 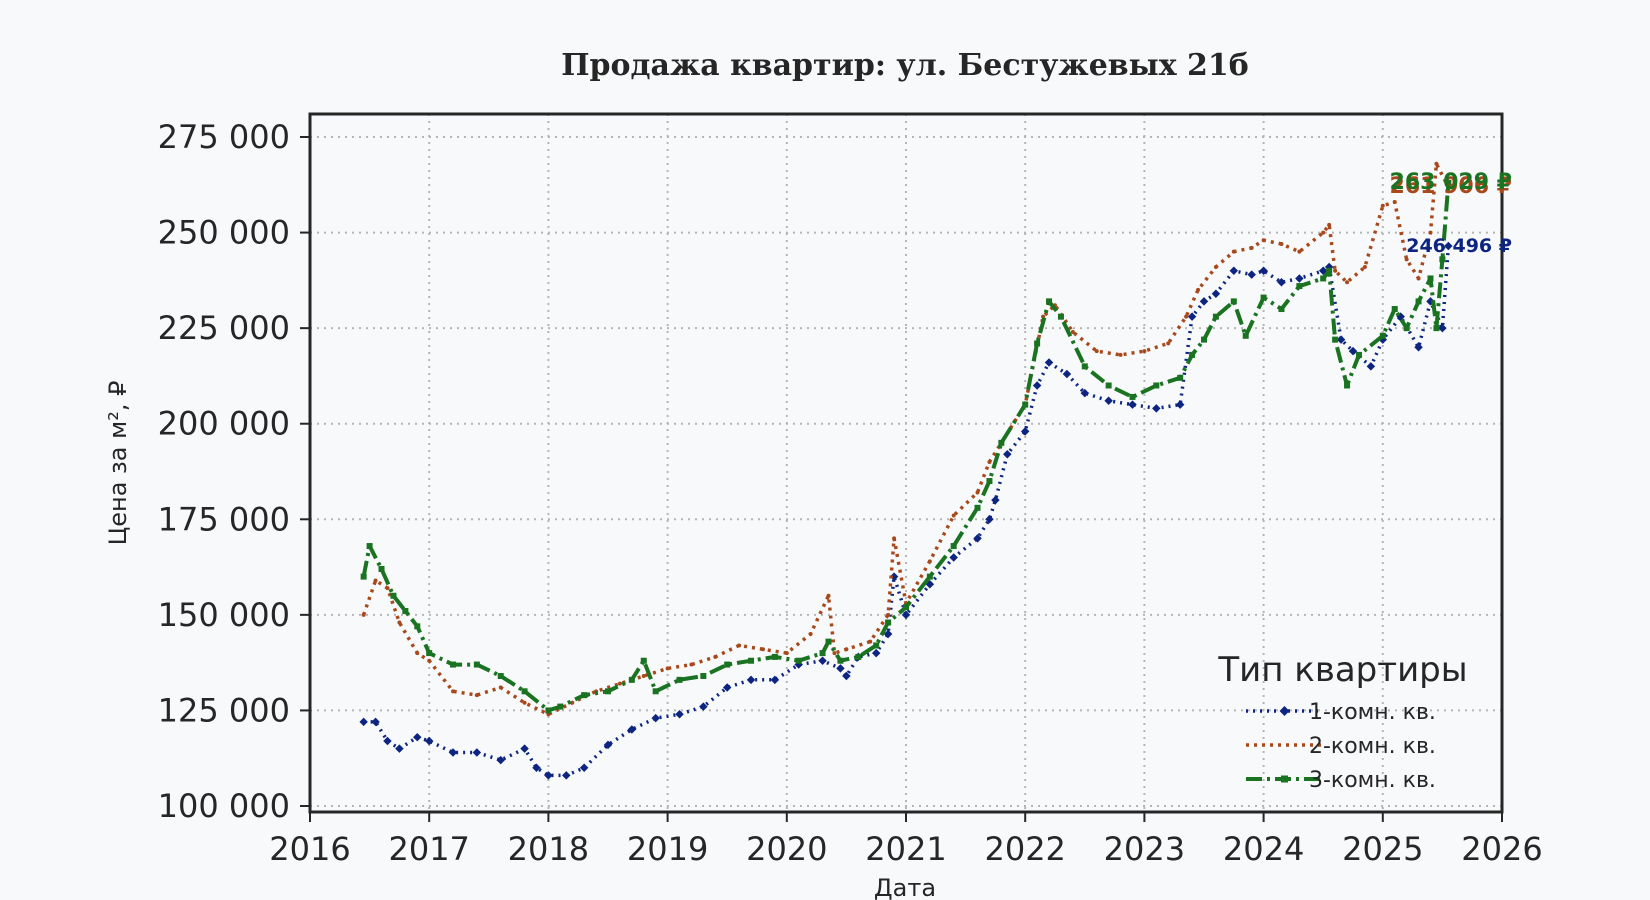 What do you see at coordinates (224, 806) in the screenshot?
I see `y-tick-label: 100 000` at bounding box center [224, 806].